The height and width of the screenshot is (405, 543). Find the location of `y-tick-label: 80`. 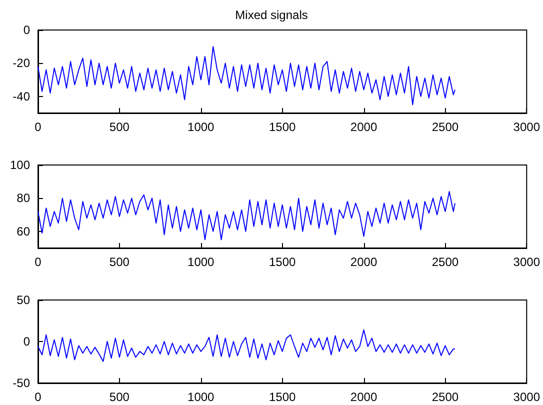

y-tick-label: 80 is located at coordinates (23, 198).